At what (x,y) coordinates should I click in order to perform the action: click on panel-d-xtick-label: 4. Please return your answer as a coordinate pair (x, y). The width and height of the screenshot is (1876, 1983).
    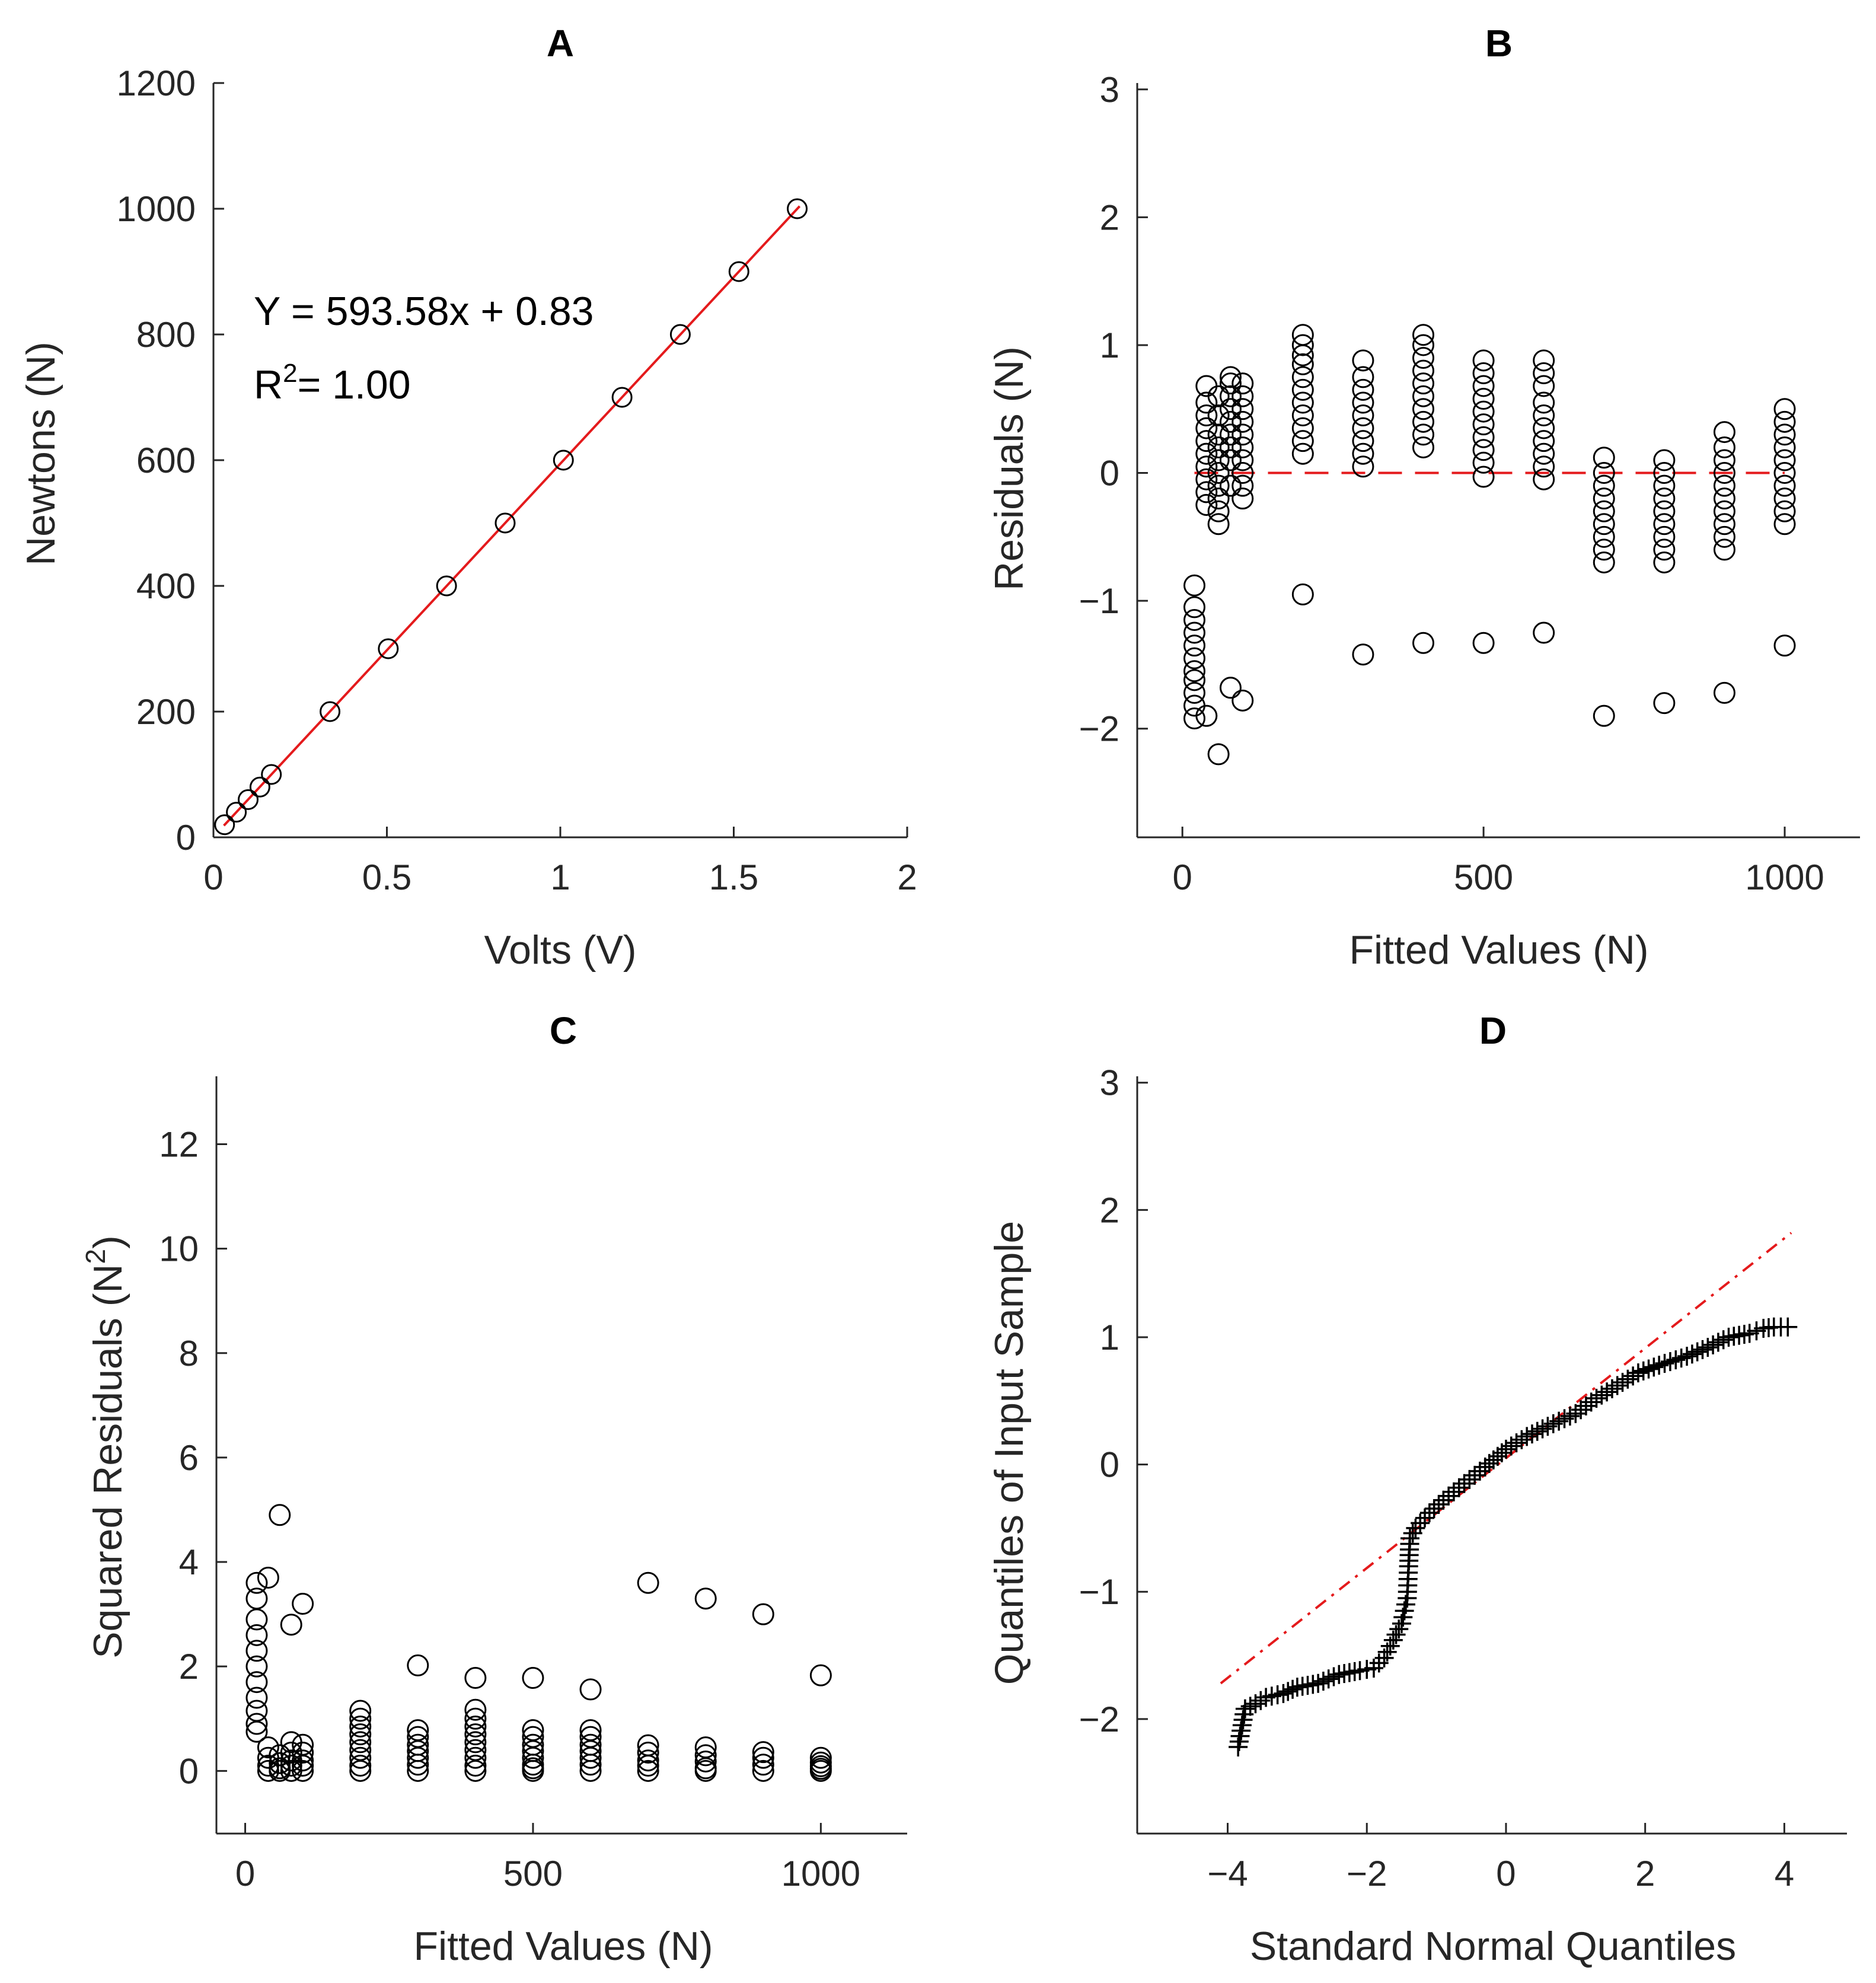
    Looking at the image, I should click on (1784, 1873).